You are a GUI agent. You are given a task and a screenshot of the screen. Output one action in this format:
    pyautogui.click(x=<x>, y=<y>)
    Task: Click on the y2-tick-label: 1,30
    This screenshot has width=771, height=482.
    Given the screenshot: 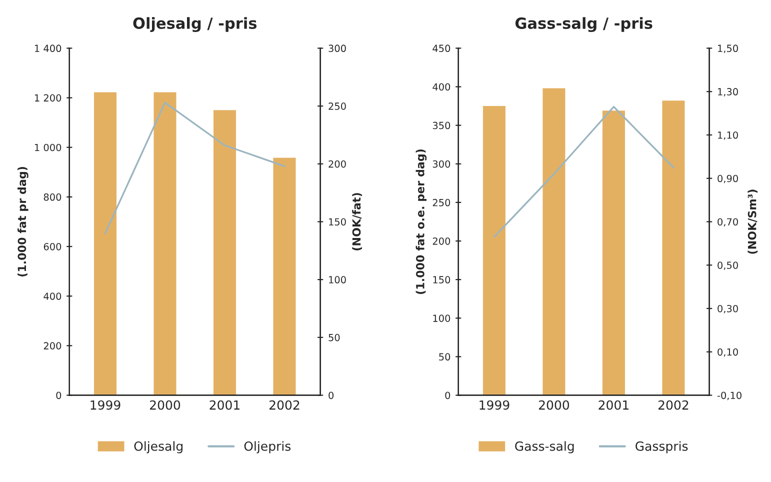 What is the action you would take?
    pyautogui.click(x=728, y=92)
    